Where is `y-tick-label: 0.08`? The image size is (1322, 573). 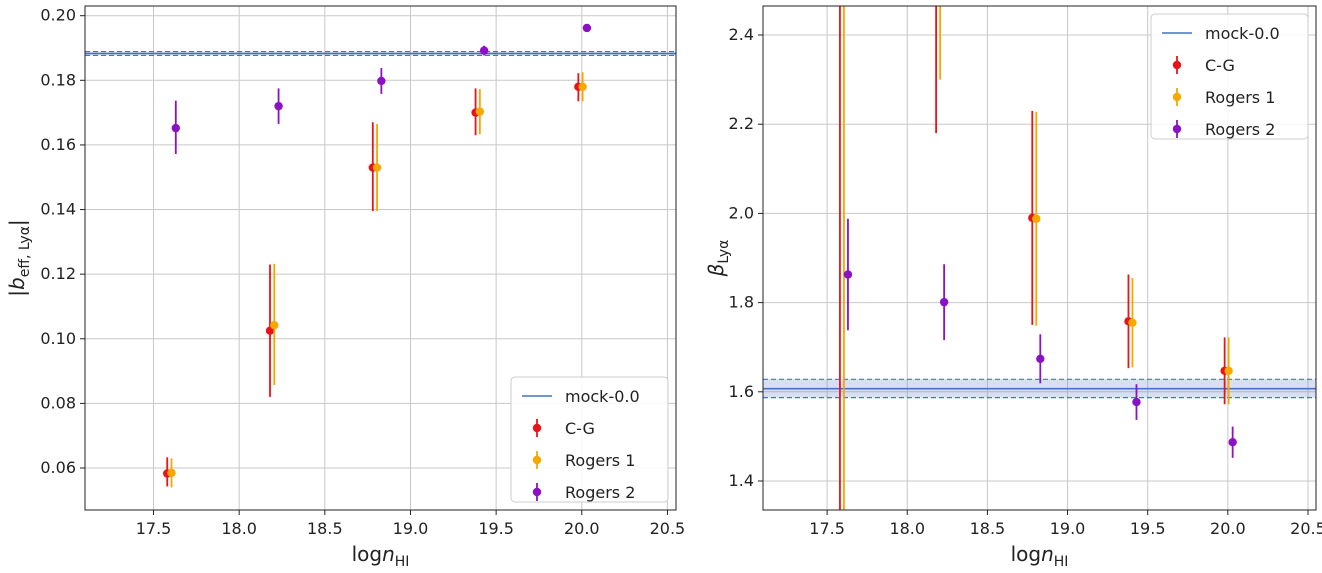 y-tick-label: 0.08 is located at coordinates (58, 402).